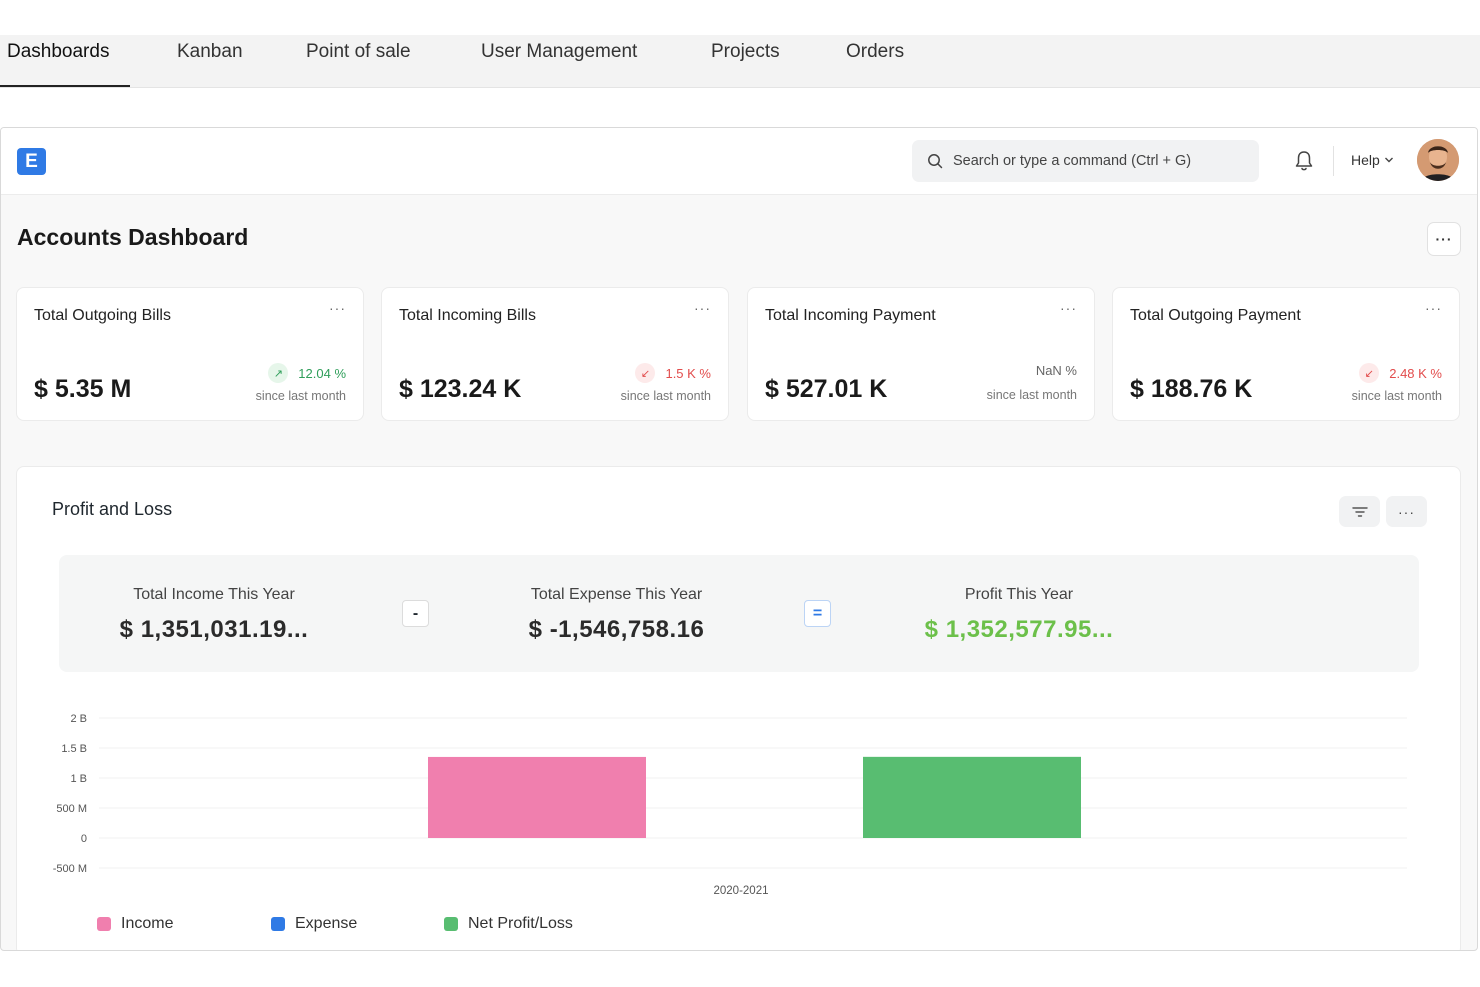  Describe the element at coordinates (537, 797) in the screenshot. I see `bar-income` at that location.